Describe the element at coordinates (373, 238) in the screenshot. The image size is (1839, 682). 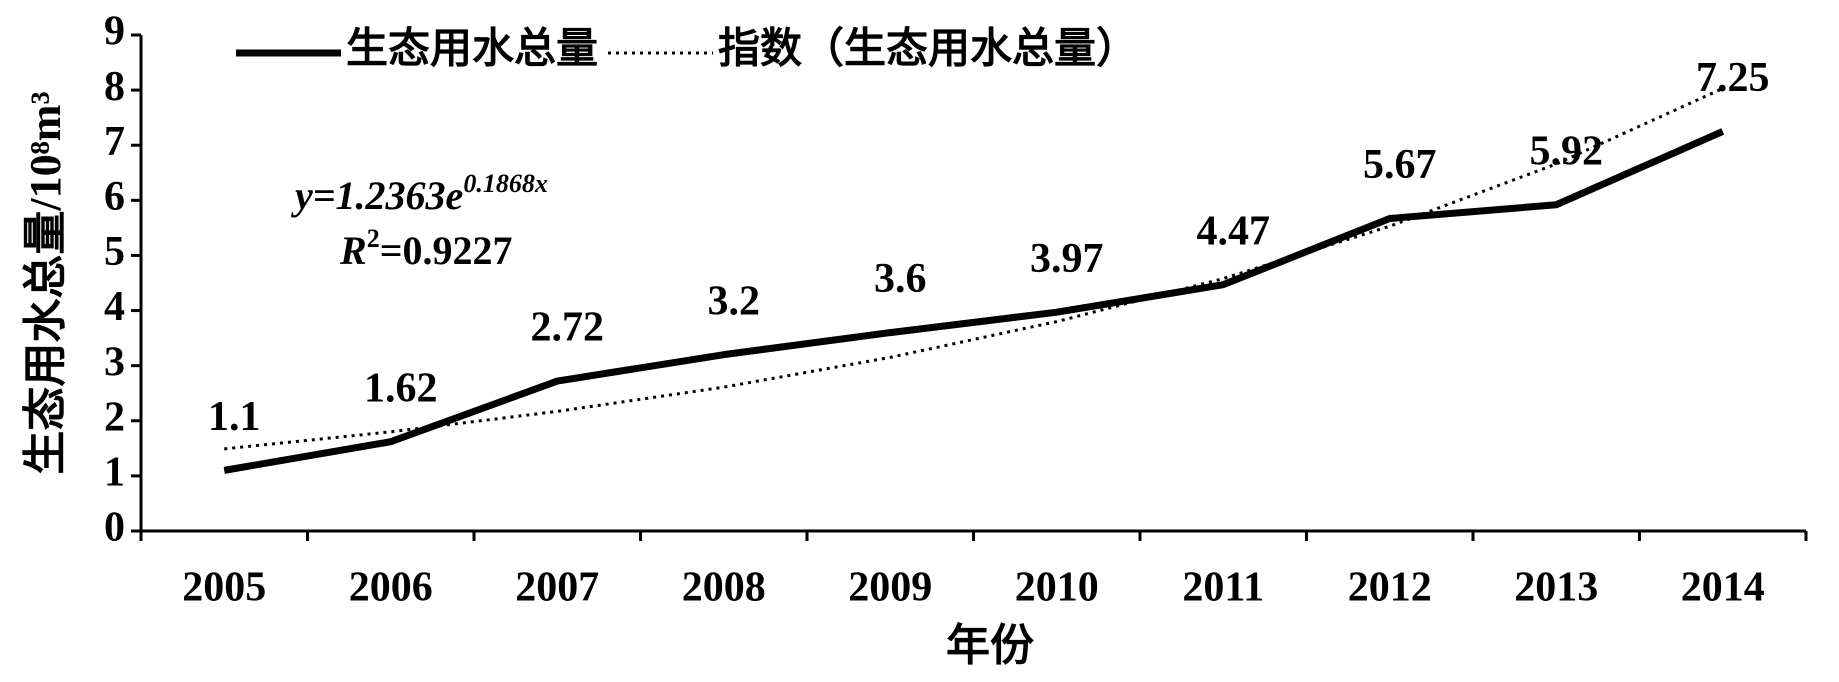
I see `r-exponent: 2` at that location.